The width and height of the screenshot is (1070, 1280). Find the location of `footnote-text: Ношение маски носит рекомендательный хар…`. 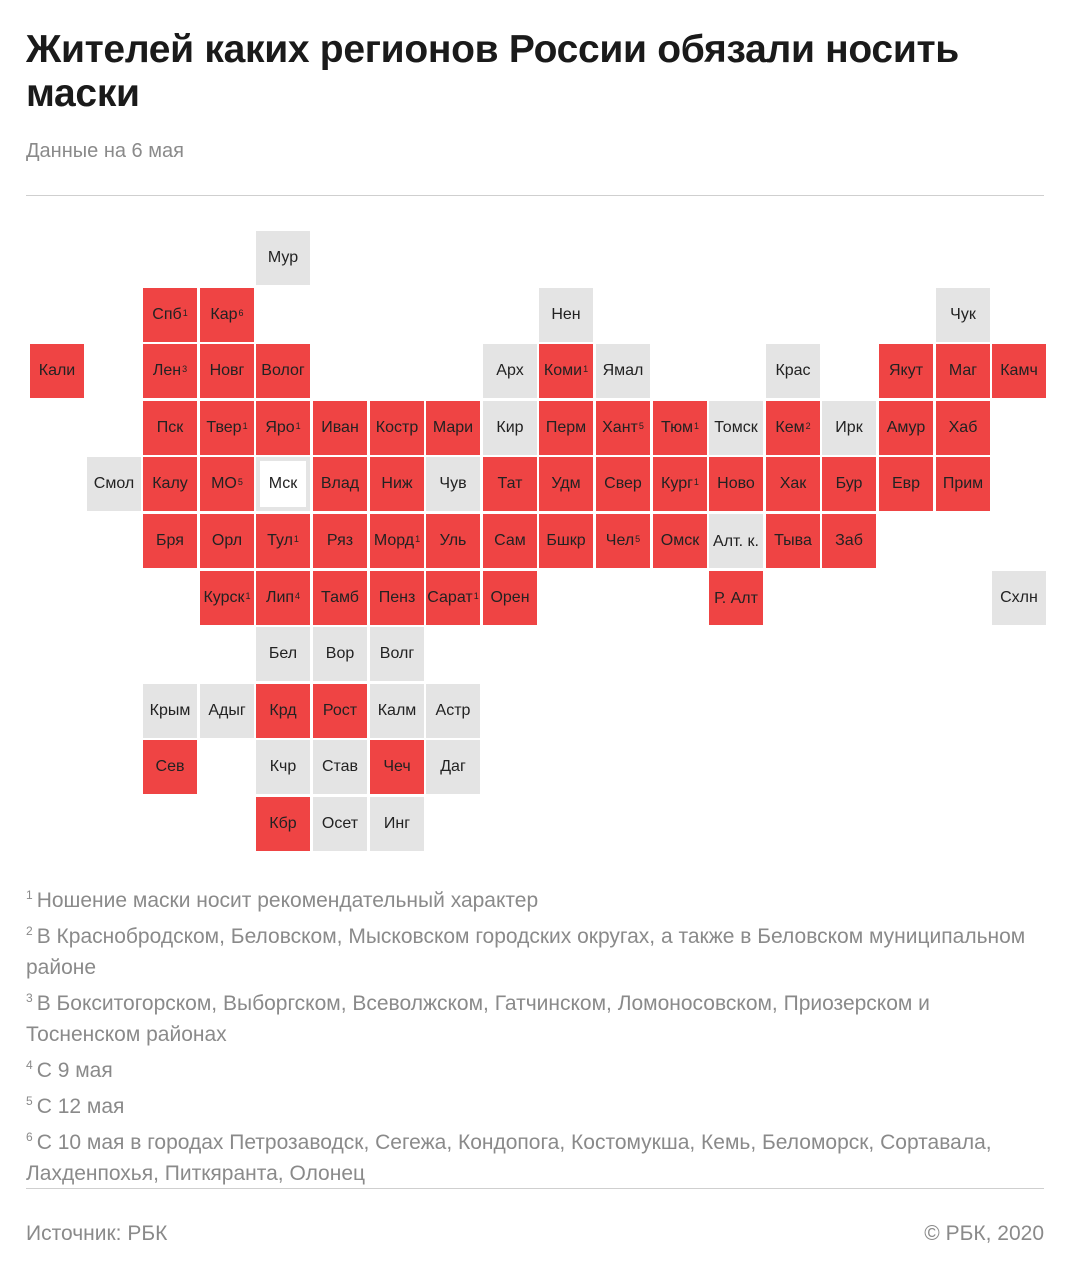

footnote-text: Ношение маски носит рекомендательный хар… is located at coordinates (287, 900).